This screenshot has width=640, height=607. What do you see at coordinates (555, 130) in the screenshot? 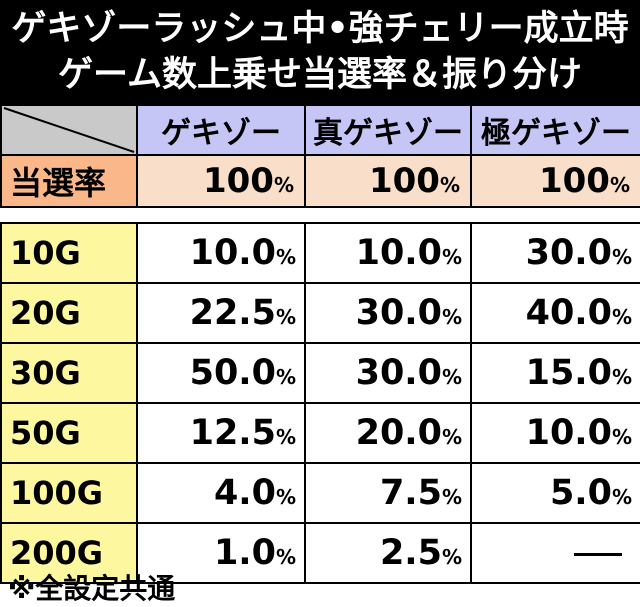
I see `column-header-kiwami-gekizo: 極ゲキゾー` at bounding box center [555, 130].